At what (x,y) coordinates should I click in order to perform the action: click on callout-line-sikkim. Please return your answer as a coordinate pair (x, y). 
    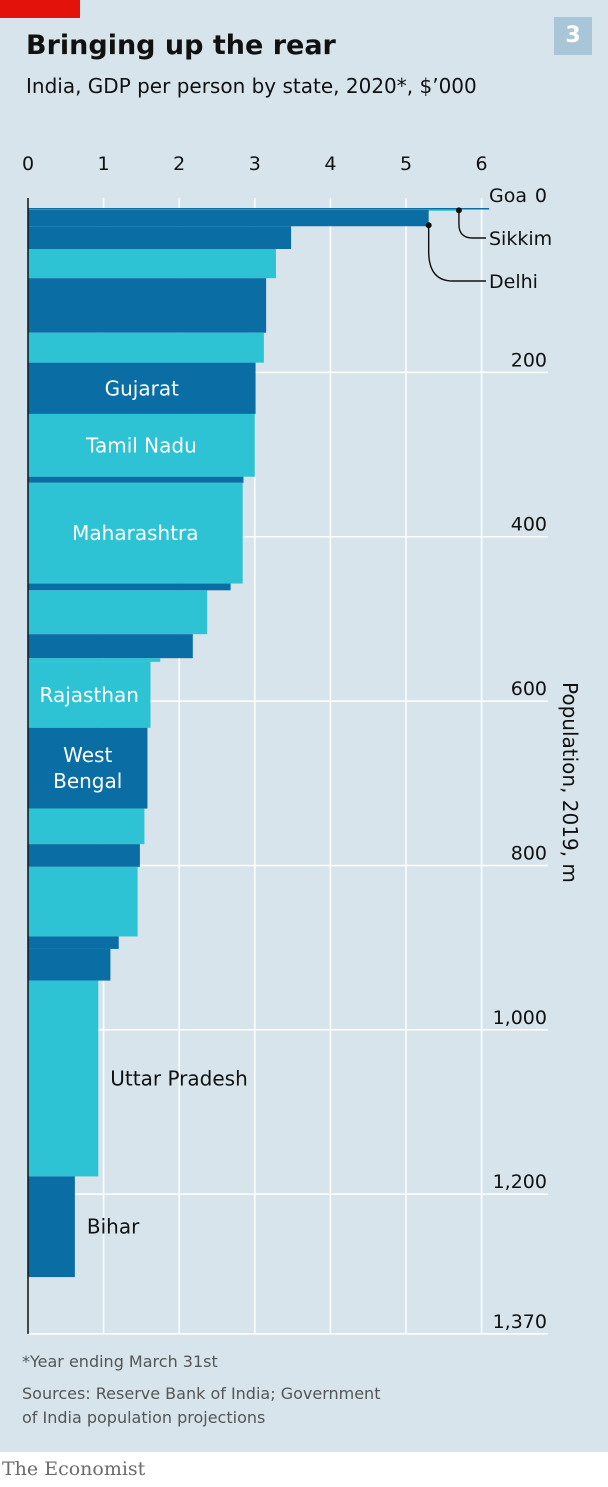
    Looking at the image, I should click on (472, 224).